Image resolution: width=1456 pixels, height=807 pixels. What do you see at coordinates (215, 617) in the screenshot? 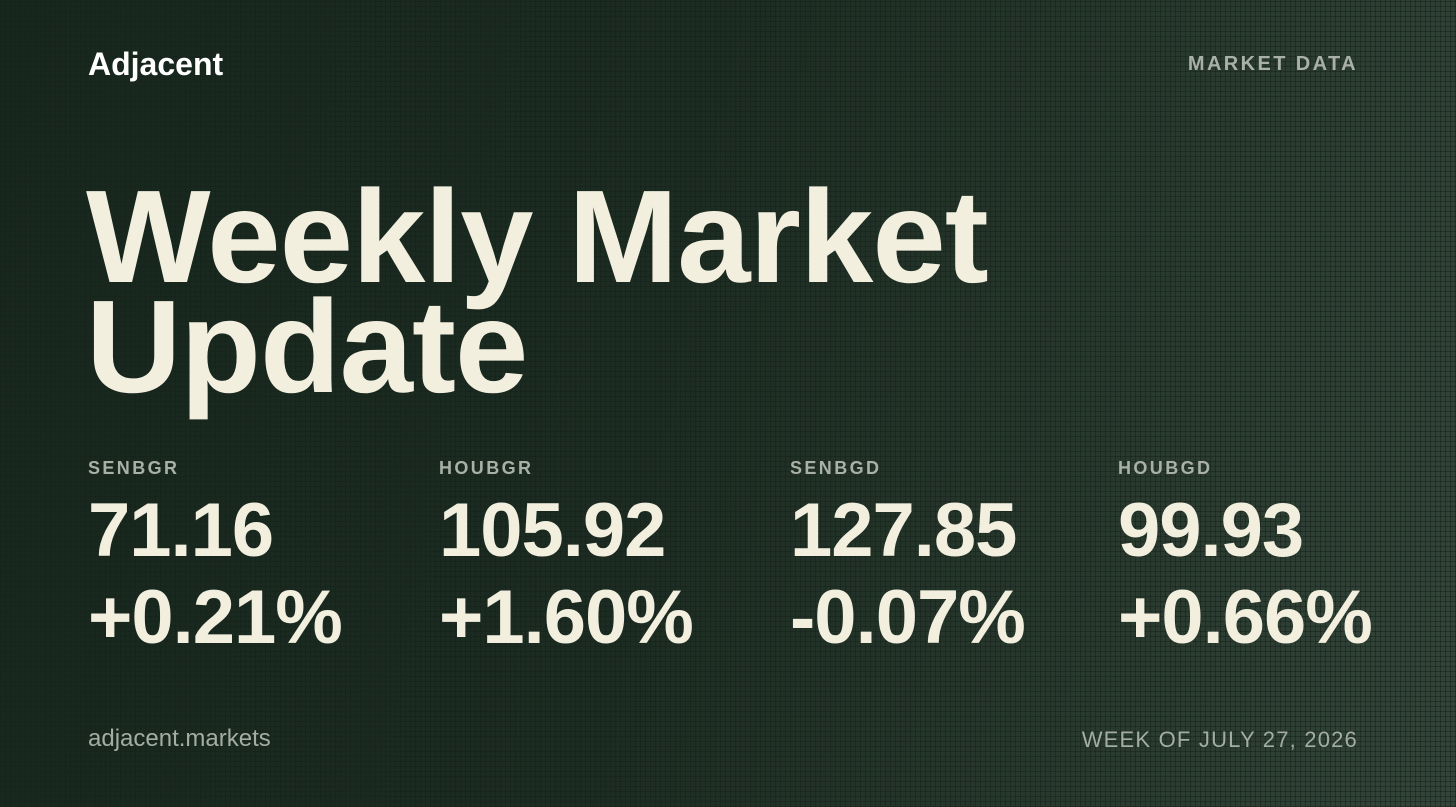
I see `ticker-change: +0.21%` at bounding box center [215, 617].